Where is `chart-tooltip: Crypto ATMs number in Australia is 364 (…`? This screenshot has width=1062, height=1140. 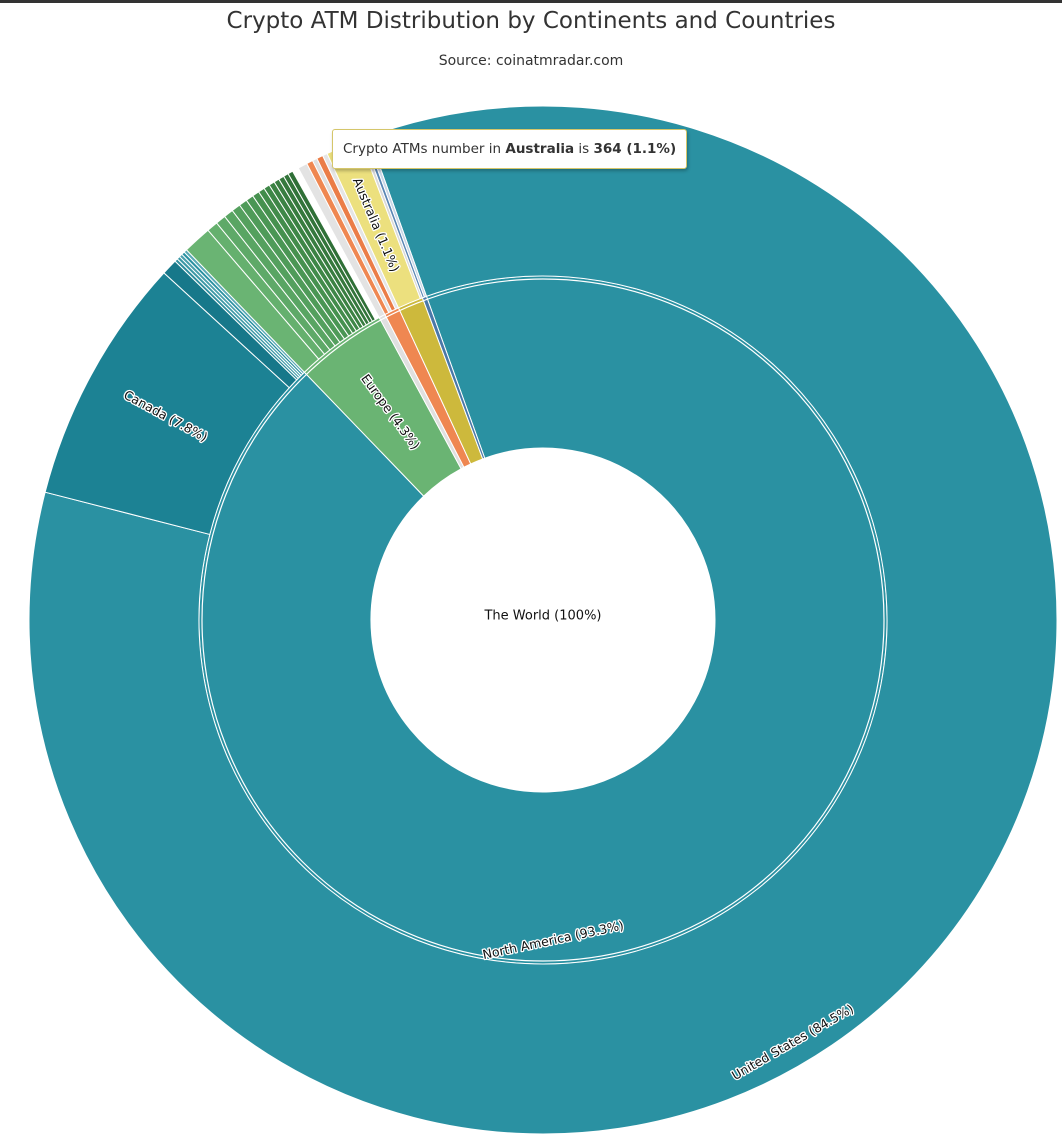
chart-tooltip: Crypto ATMs number in Australia is 364 (… is located at coordinates (510, 149).